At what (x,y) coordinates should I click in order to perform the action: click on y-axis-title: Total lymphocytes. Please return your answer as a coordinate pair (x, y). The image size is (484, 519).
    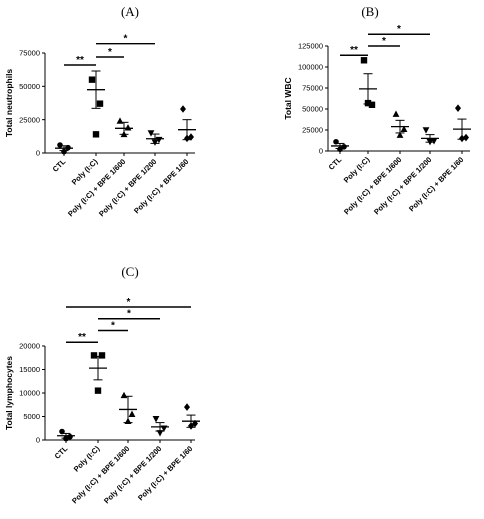
    Looking at the image, I should click on (9, 393).